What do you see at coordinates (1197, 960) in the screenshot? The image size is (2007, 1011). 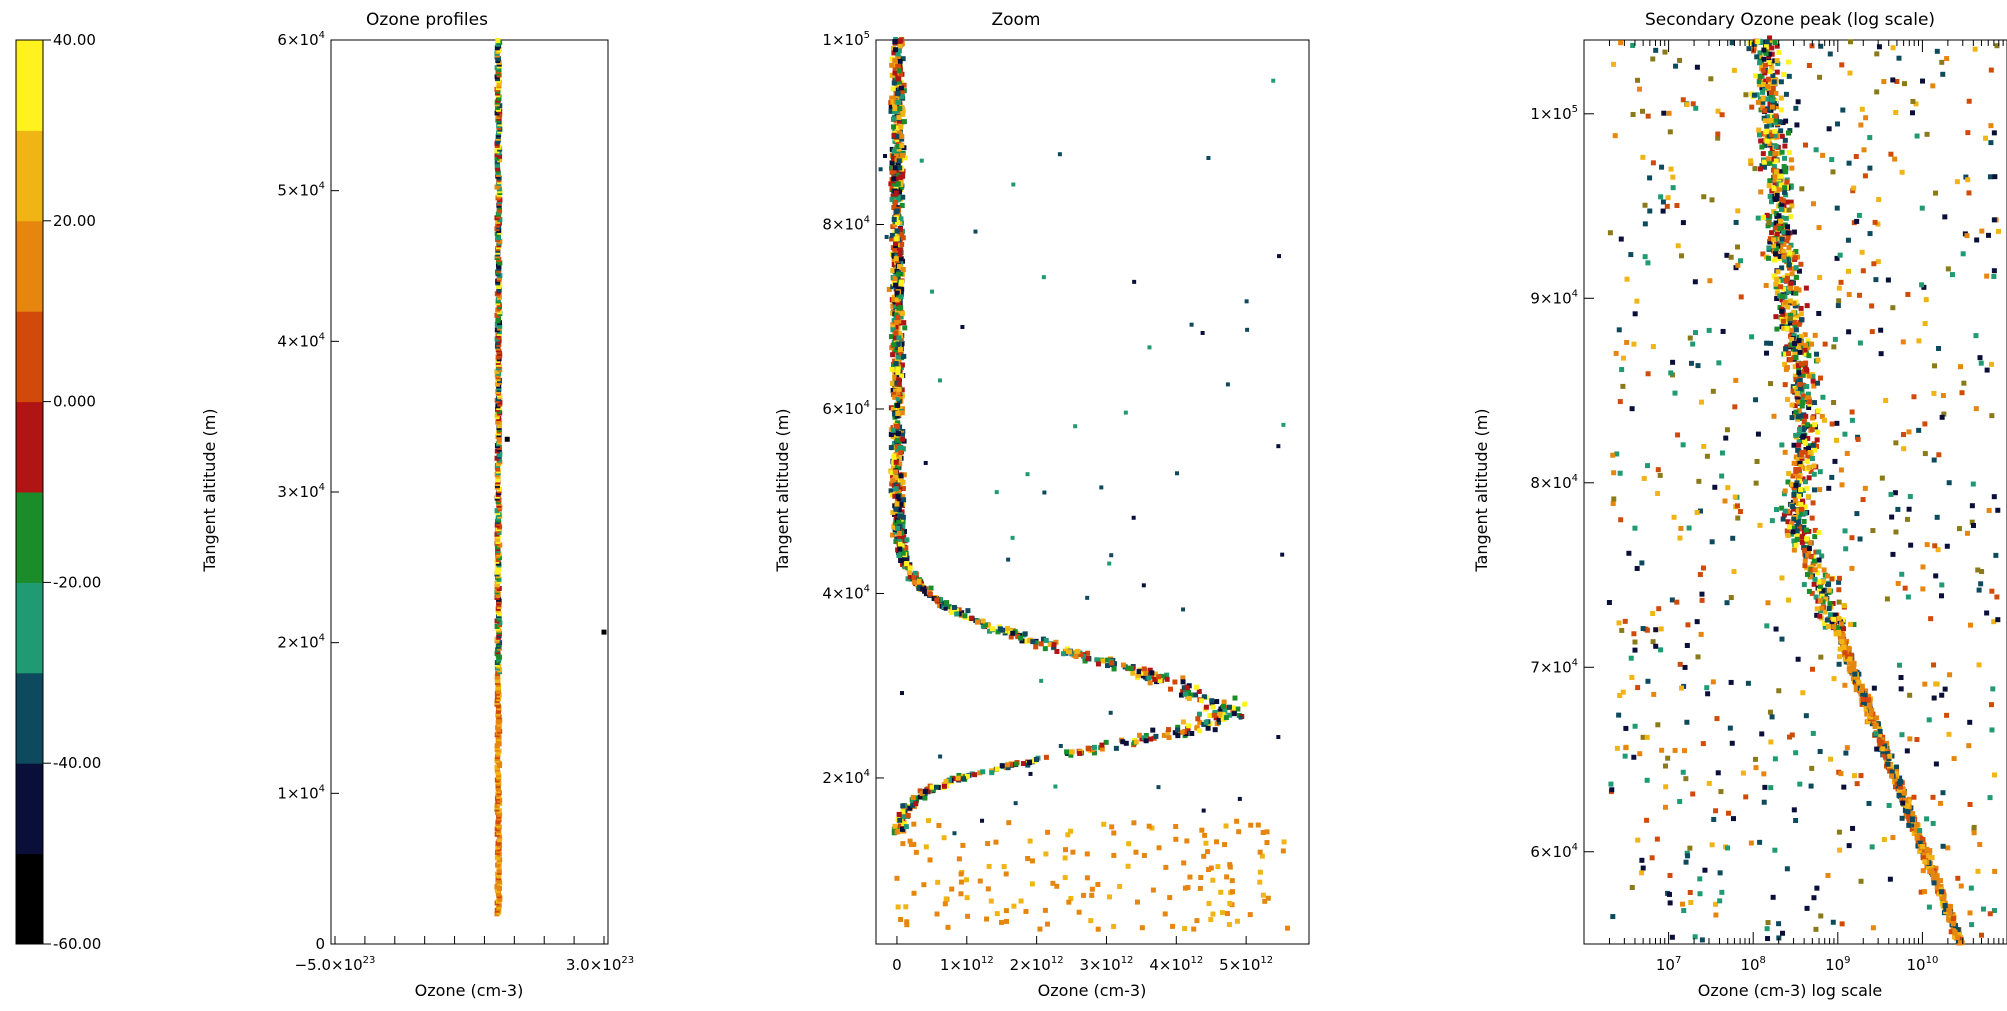 I see `x-tick-label-exponent: 12` at bounding box center [1197, 960].